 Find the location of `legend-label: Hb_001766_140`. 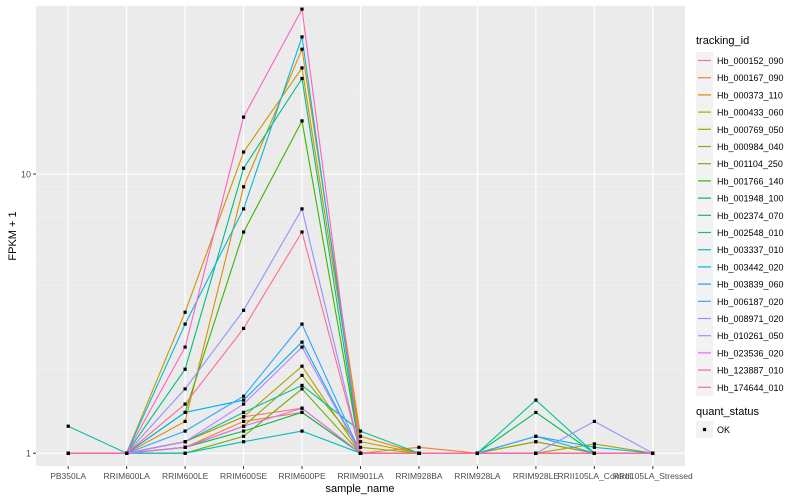

legend-label: Hb_001766_140 is located at coordinates (750, 181).